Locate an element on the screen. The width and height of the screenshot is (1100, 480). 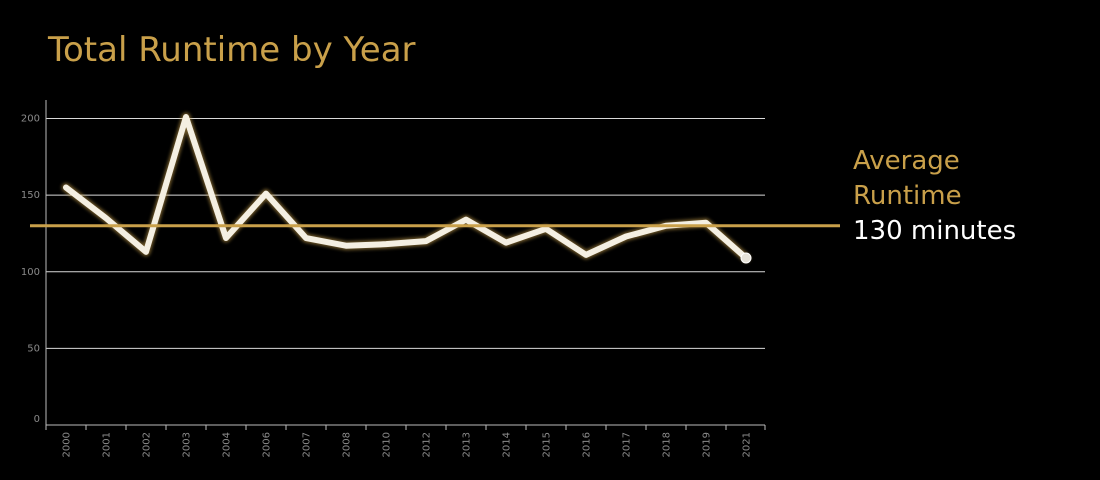
y-axis-ticks: 0 50 100 150 200 is located at coordinates (30, 270).